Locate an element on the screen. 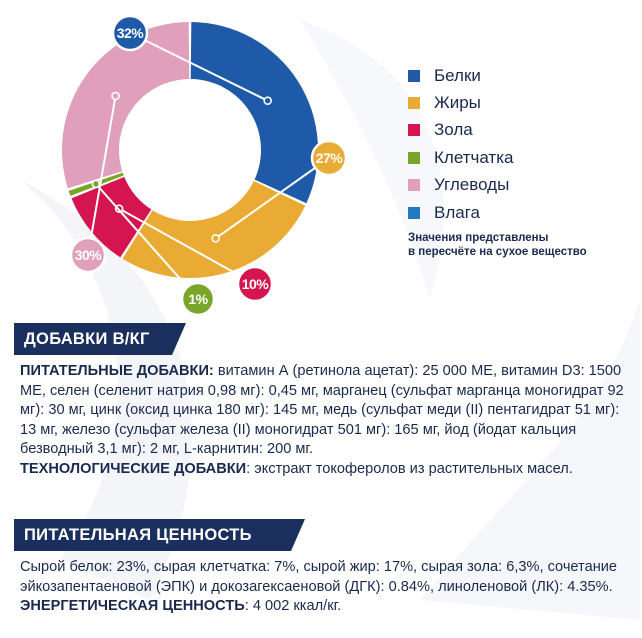  tech-additives-label: ТЕХНОЛОГИЧЕСКИЕ ДОБАВКИ is located at coordinates (133, 468).